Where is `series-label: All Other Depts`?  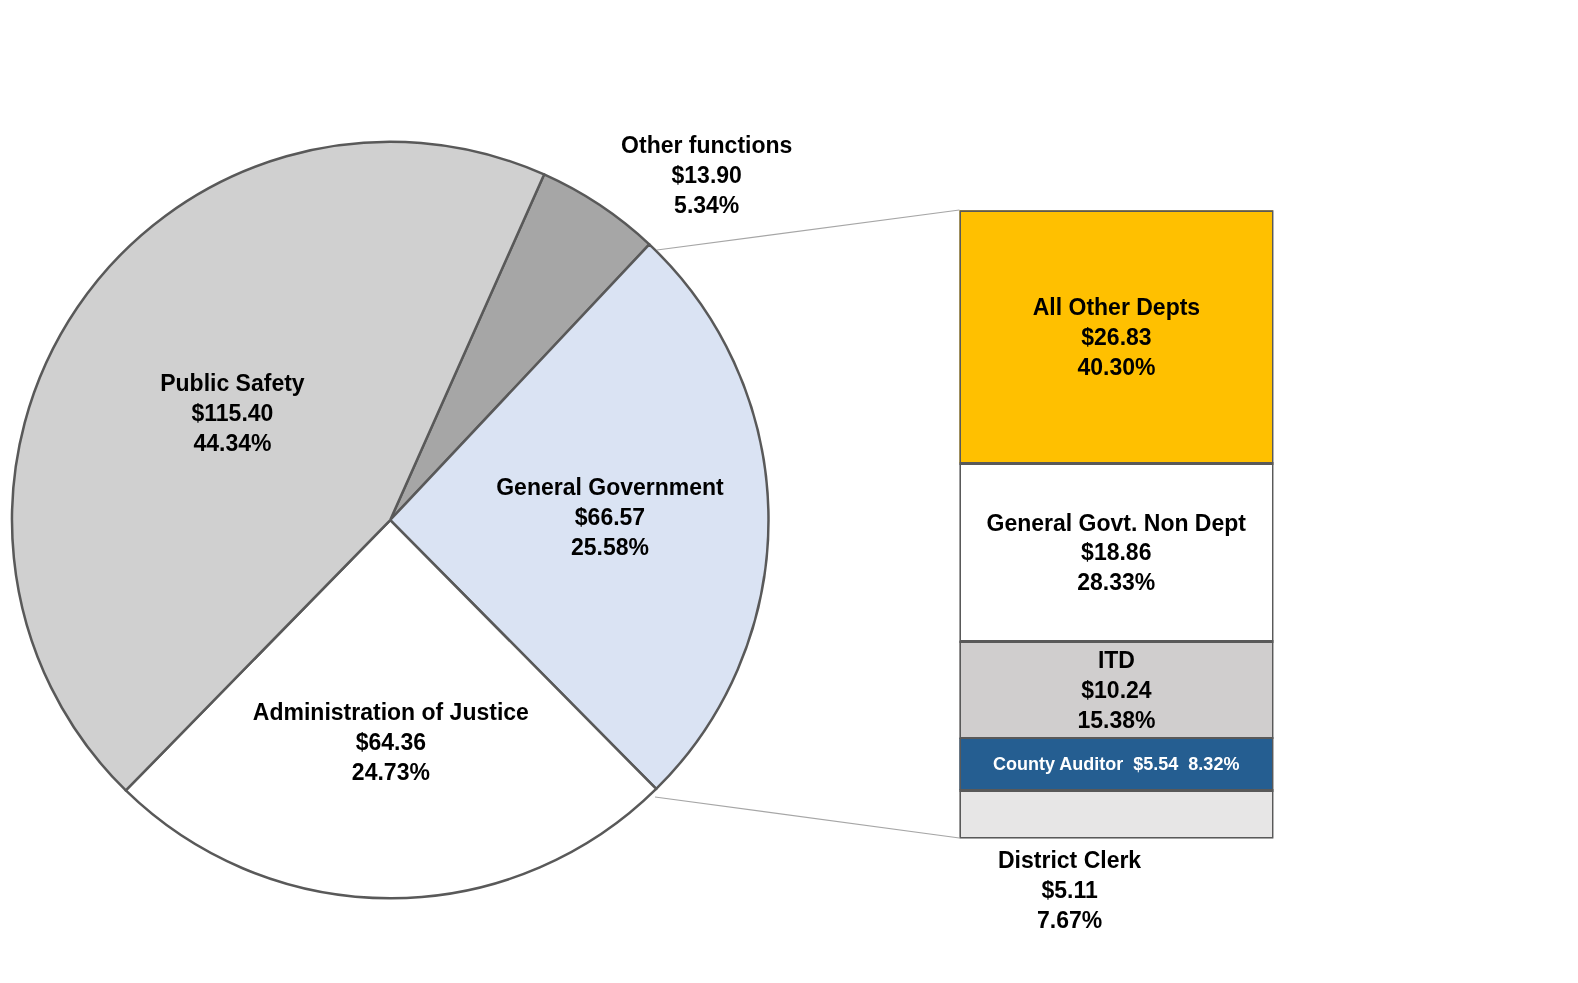
series-label: All Other Depts is located at coordinates (1116, 307).